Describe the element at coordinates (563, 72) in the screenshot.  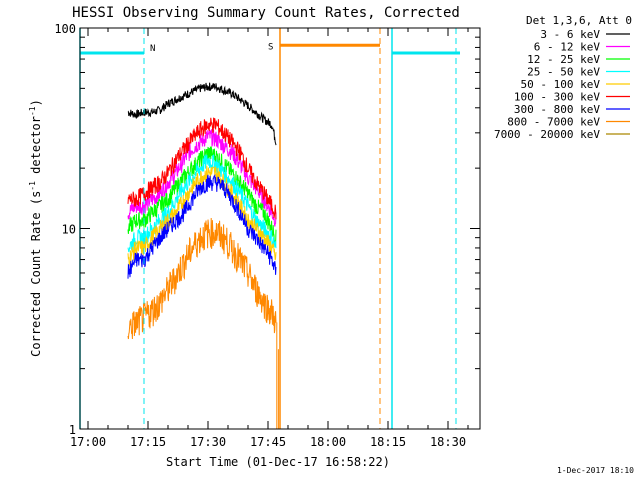
I see `legend-label: 25 - 50 keV` at that location.